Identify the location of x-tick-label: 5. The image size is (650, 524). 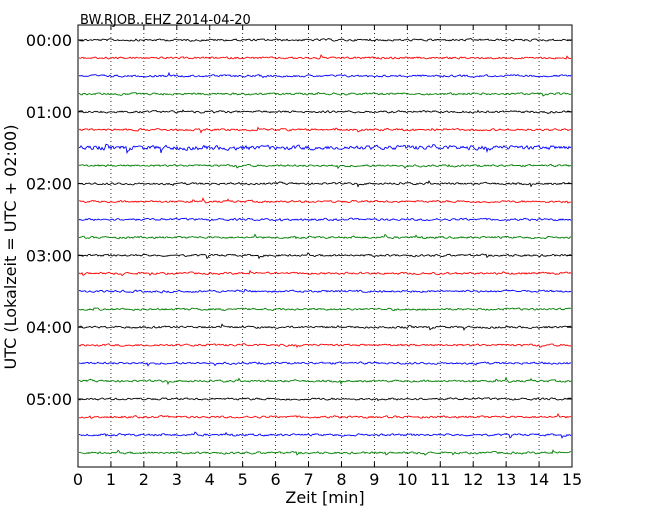
(243, 479).